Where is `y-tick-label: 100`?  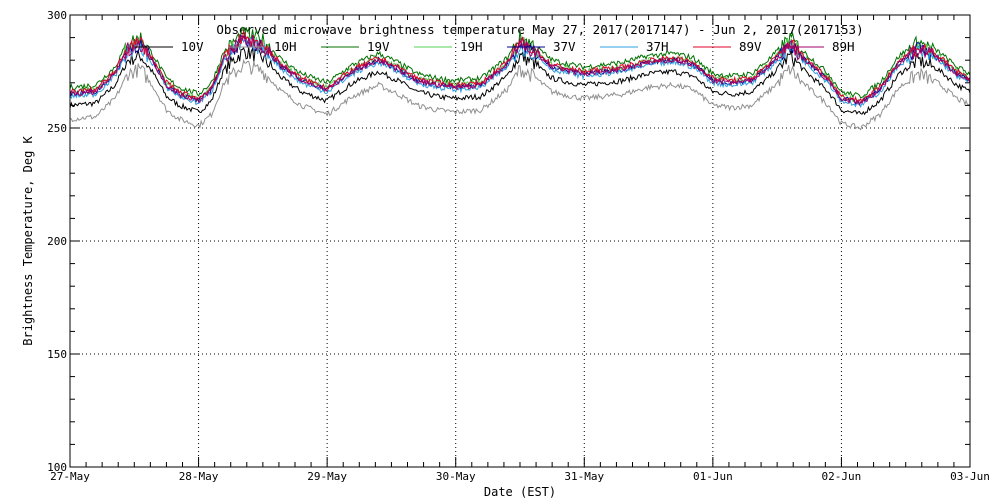 y-tick-label: 100 is located at coordinates (57, 467).